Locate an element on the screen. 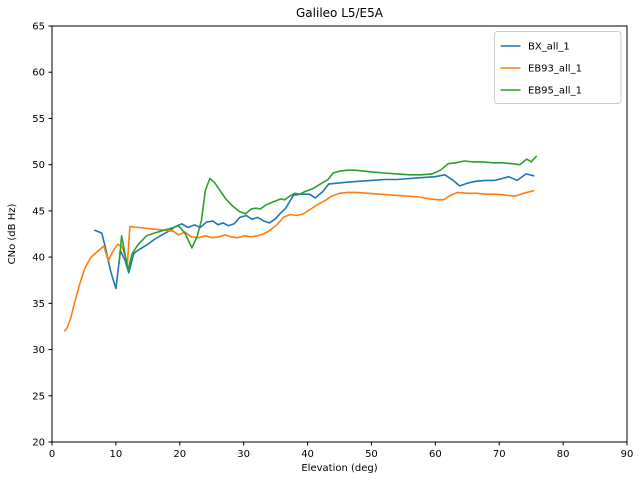 The width and height of the screenshot is (640, 480). legend-label-eb95: EB95_all_1 is located at coordinates (555, 91).